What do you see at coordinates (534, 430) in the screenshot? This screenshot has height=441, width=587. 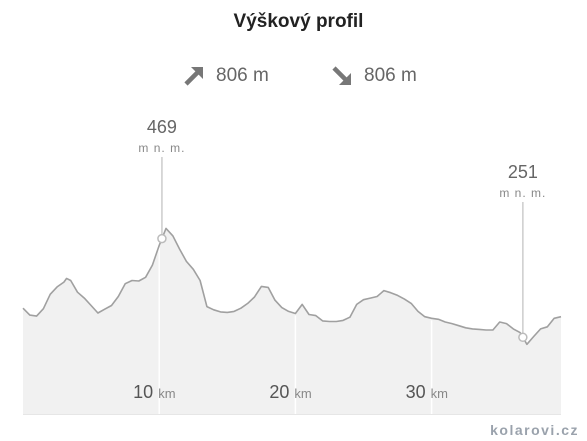 I see `site-brand: kolarovi.cz` at bounding box center [534, 430].